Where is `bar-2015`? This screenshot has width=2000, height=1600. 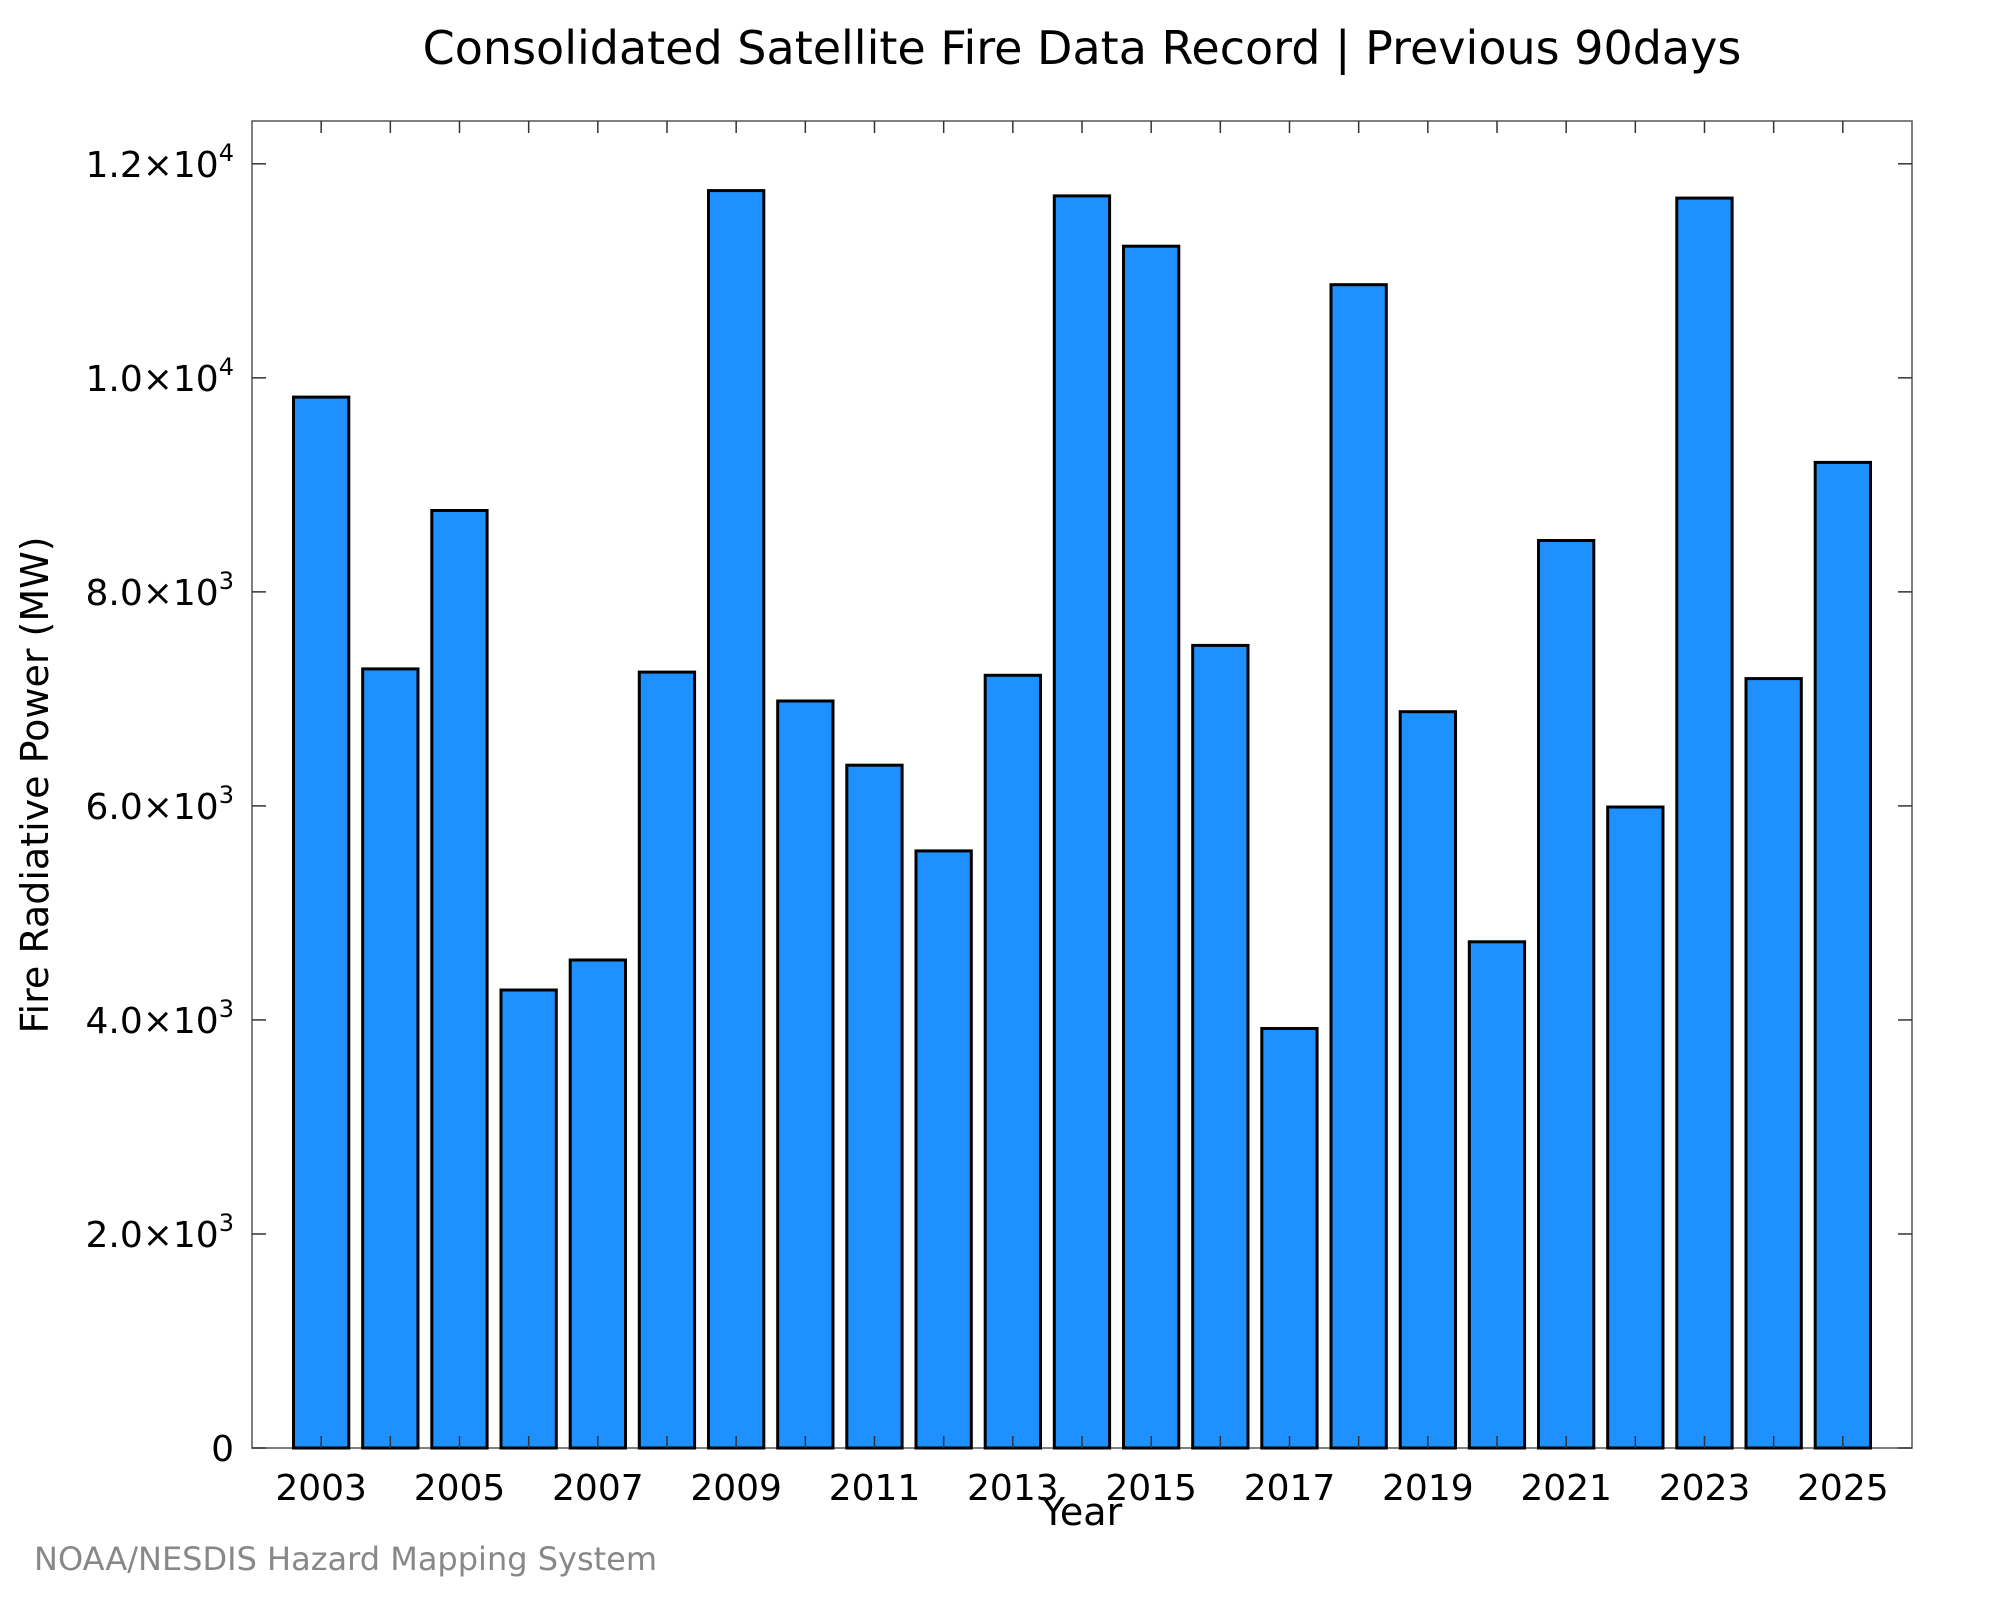
bar-2015 is located at coordinates (1151, 847).